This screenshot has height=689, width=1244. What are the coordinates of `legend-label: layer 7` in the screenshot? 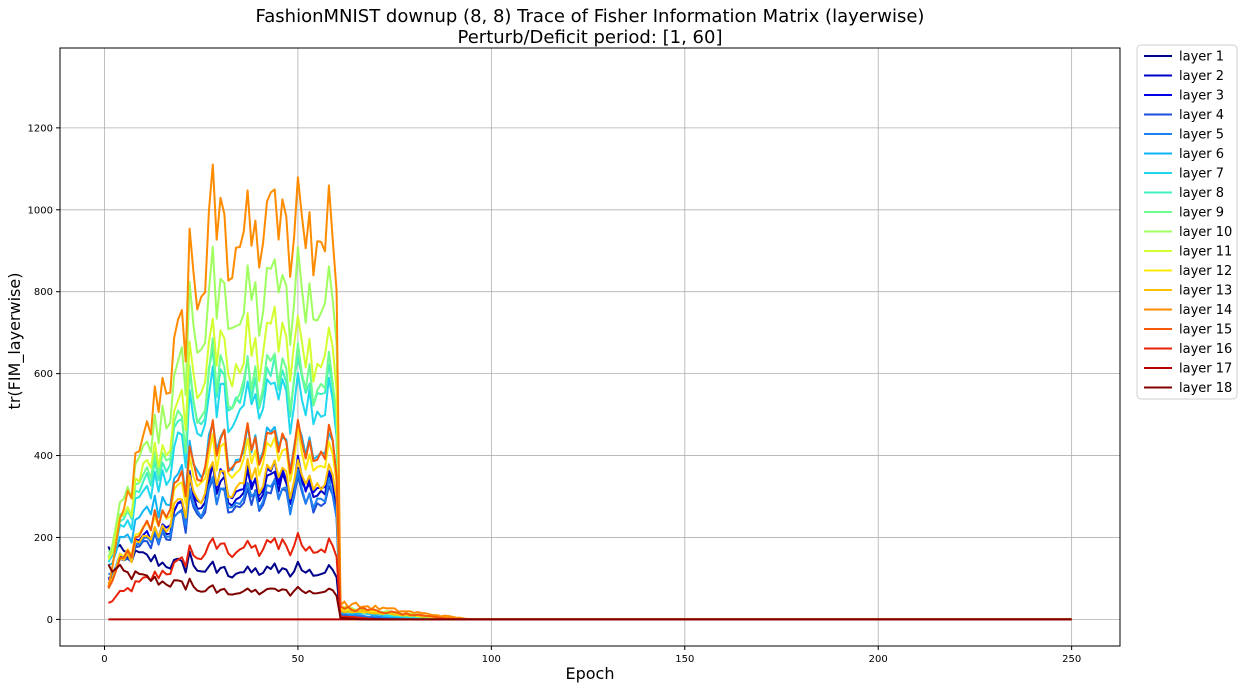 It's located at (1201, 174).